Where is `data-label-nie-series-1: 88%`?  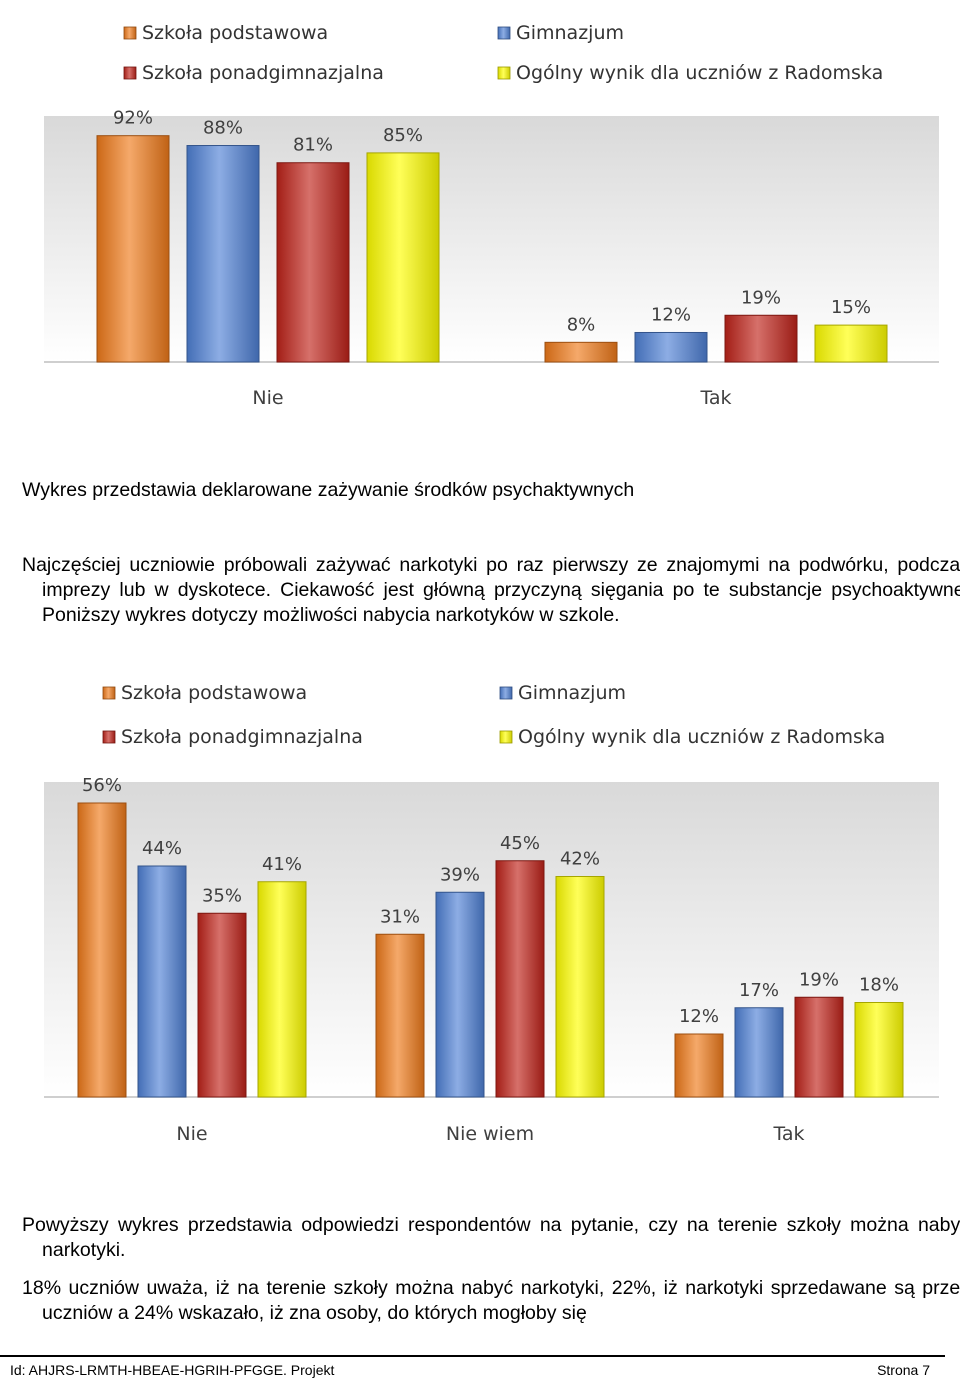 data-label-nie-series-1: 88% is located at coordinates (223, 128).